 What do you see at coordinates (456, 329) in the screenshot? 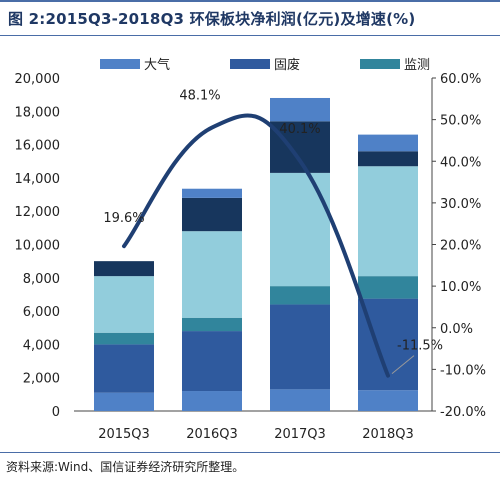
I see `y-right-tick-label: 0.0%` at bounding box center [456, 329].